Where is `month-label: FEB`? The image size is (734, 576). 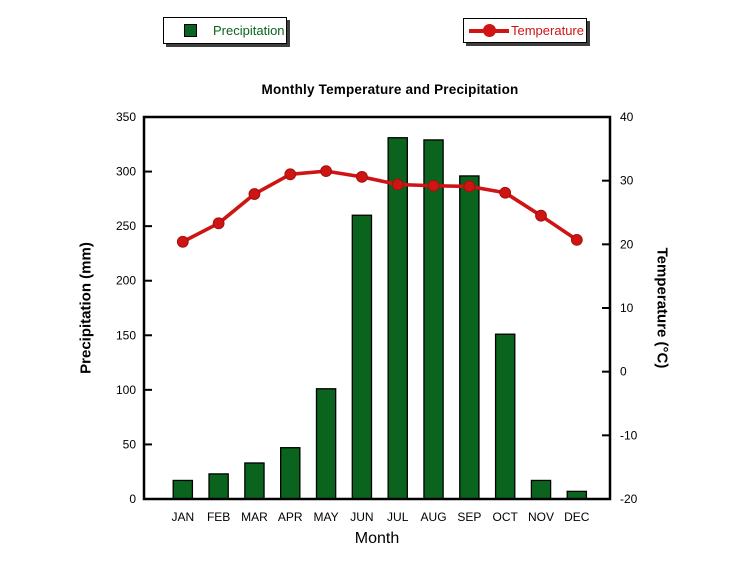 month-label: FEB is located at coordinates (218, 517).